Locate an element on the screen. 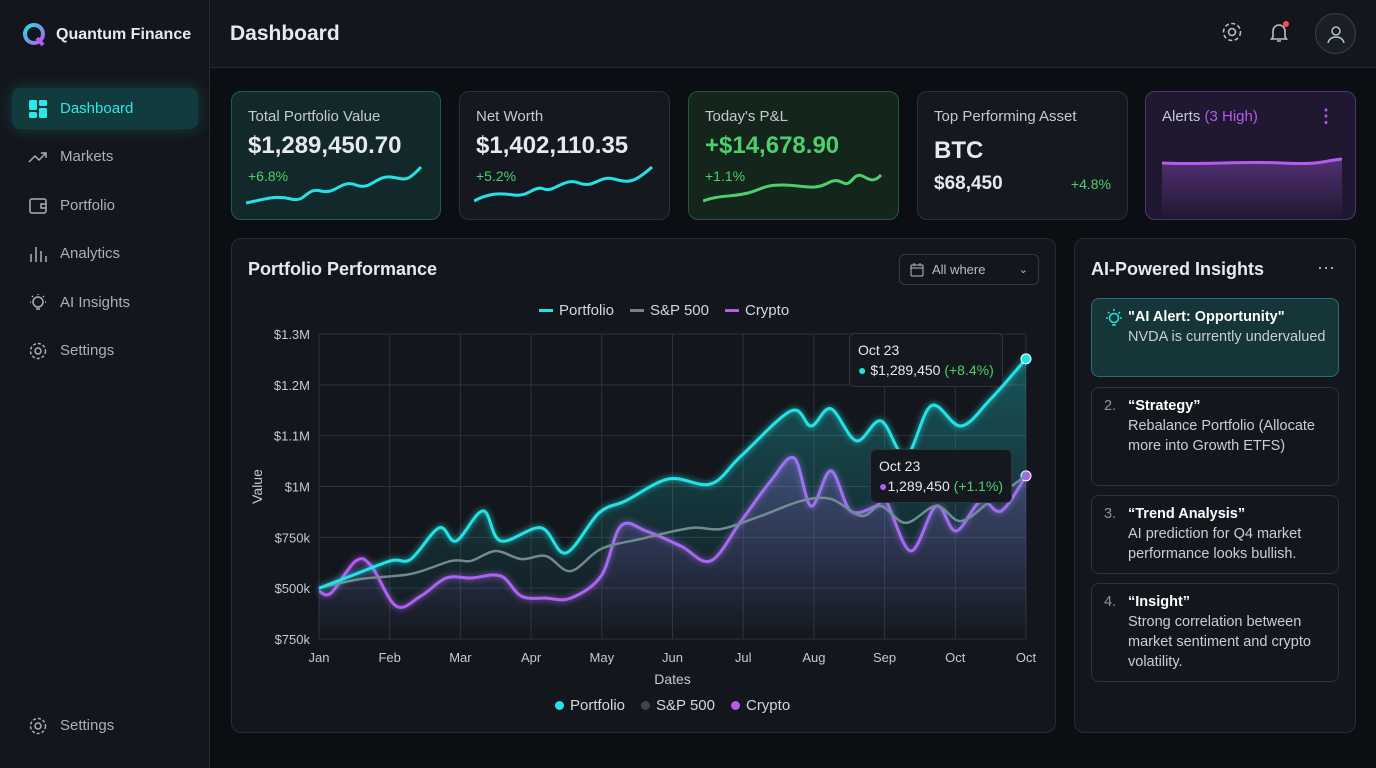  y-axis-label: Value is located at coordinates (257, 486).